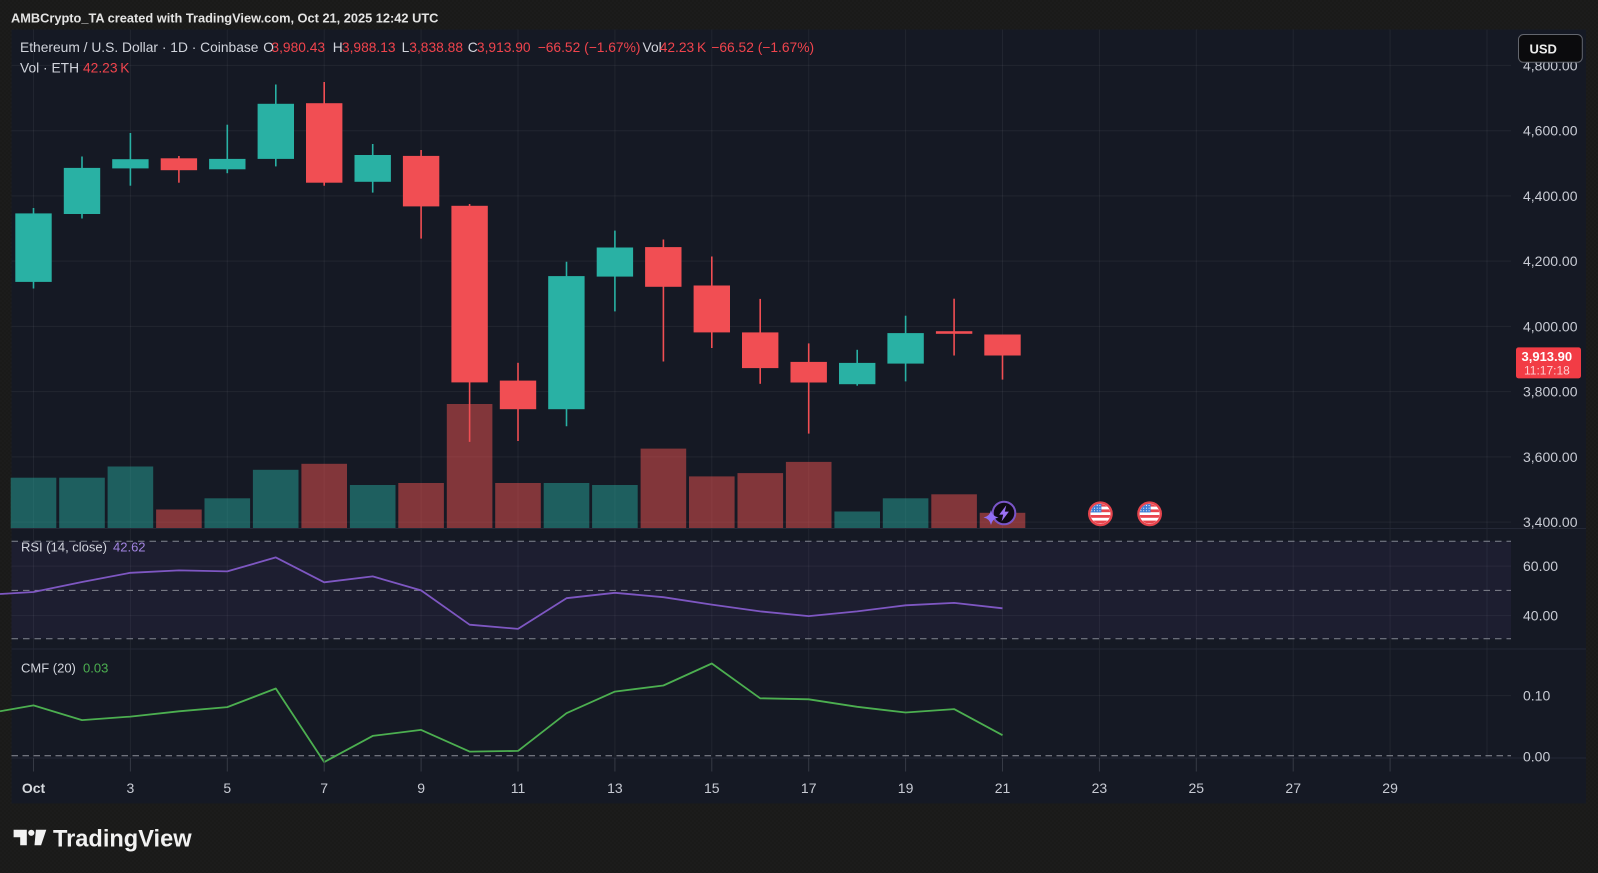 This screenshot has width=1598, height=873. Describe the element at coordinates (49, 67) in the screenshot. I see `svg-text: Vol · ETH` at that location.